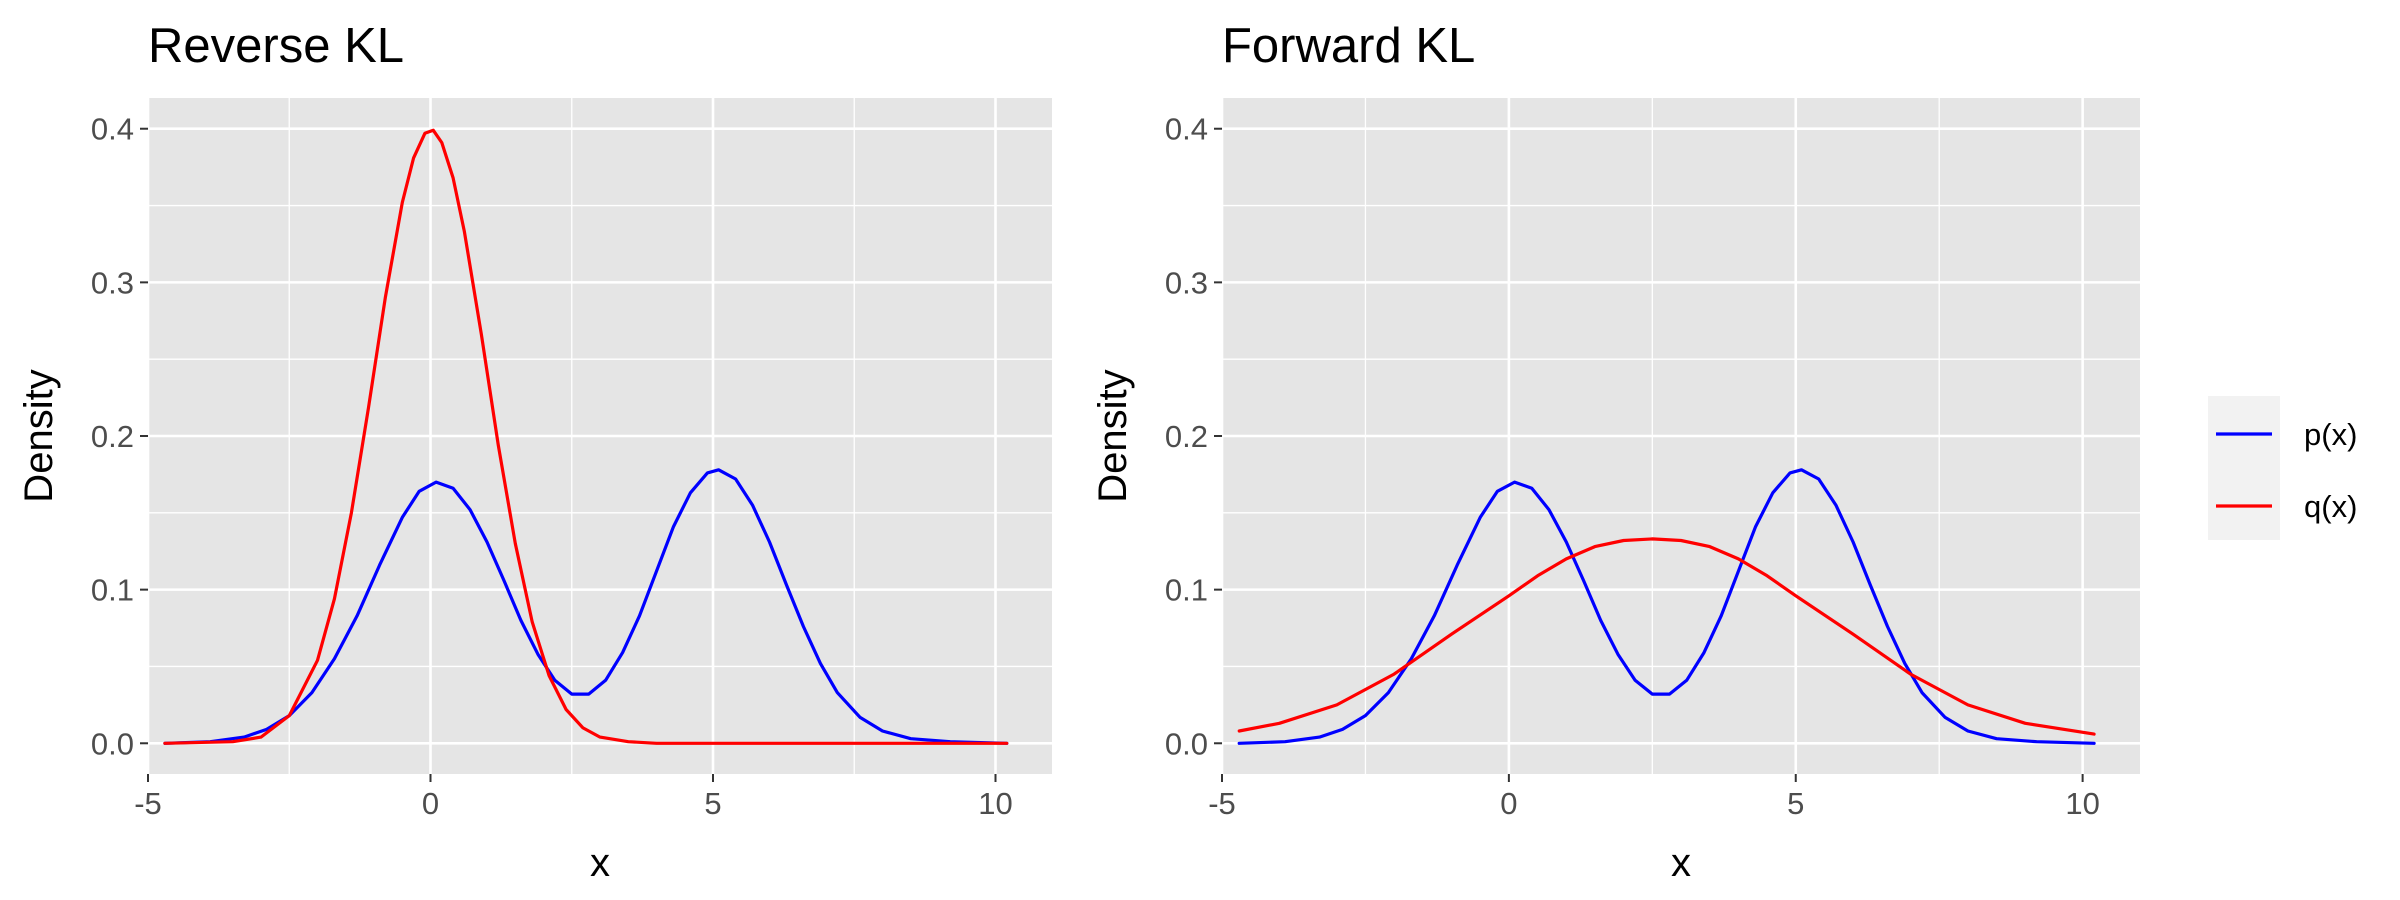  What do you see at coordinates (2282, 468) in the screenshot?
I see `legend: p(x) q(x)` at bounding box center [2282, 468].